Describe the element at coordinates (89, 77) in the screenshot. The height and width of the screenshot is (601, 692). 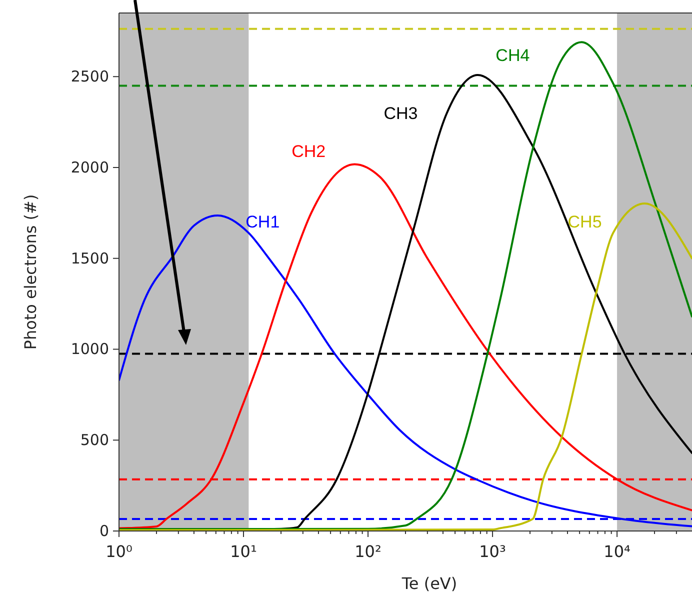
I see `y-tick-label: 2500` at that location.